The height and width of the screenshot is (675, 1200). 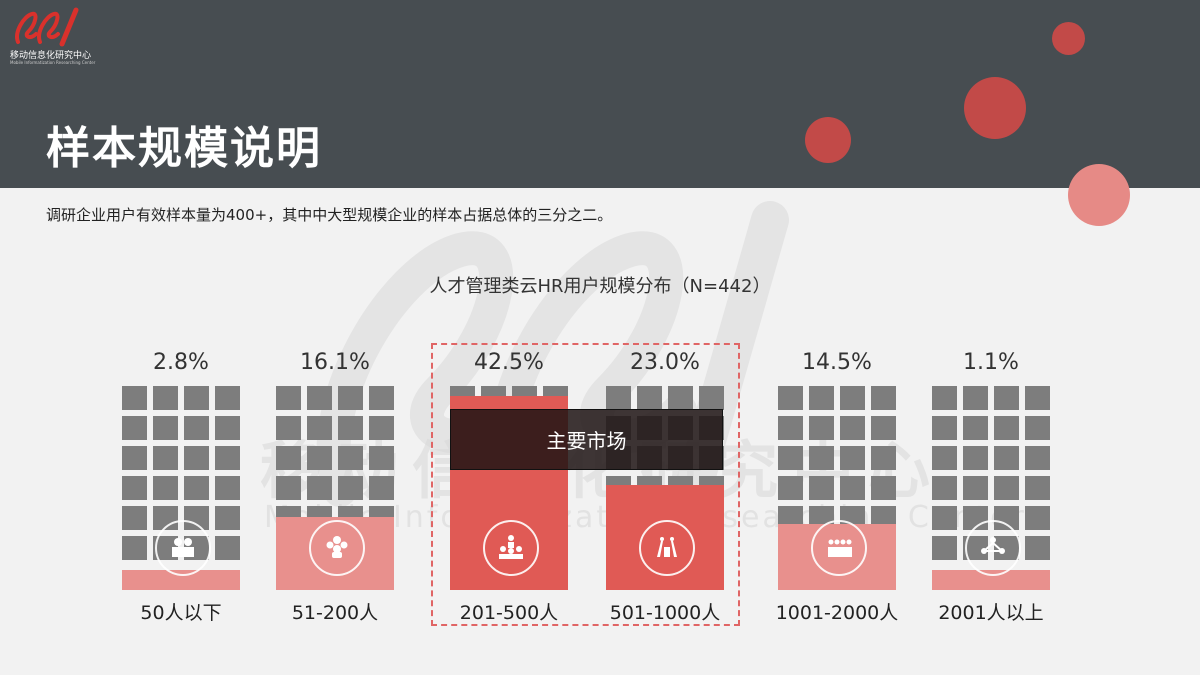 I want to click on category-label: 50人以下, so click(x=181, y=613).